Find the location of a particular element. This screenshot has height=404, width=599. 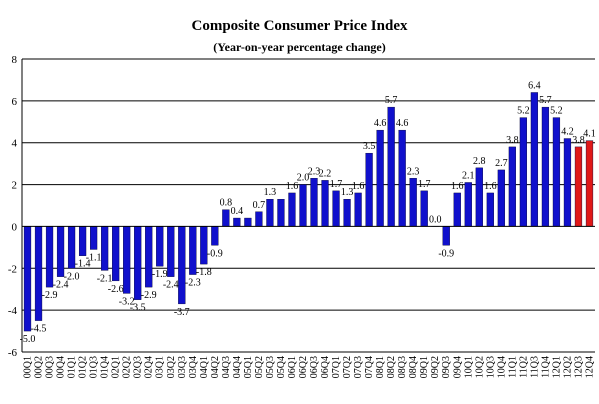

data-label: -2.6 is located at coordinates (116, 289).